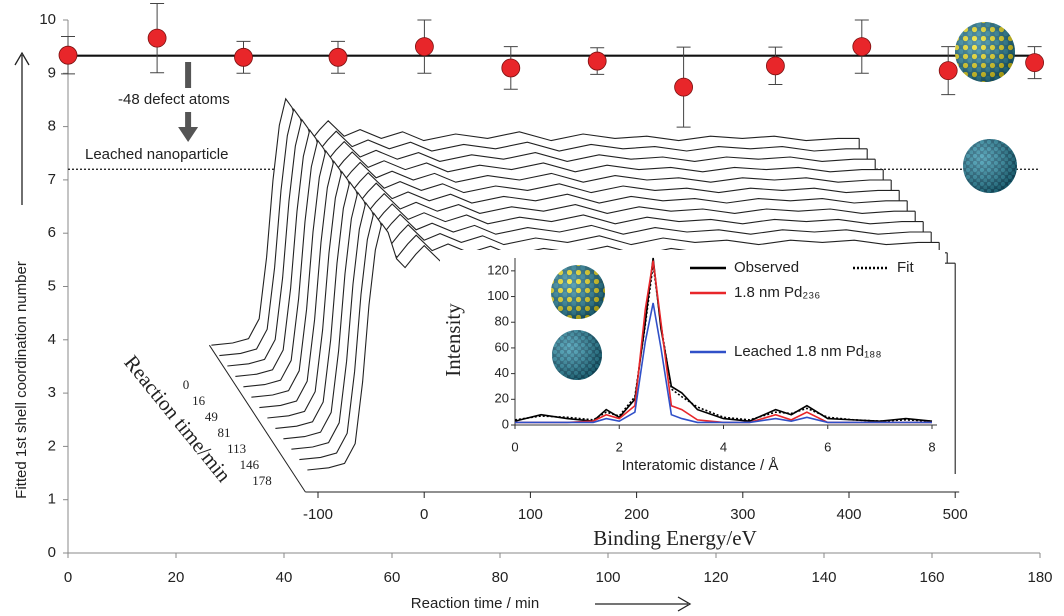 The image size is (1064, 616). Describe the element at coordinates (236, 448) in the screenshot. I see `depth-label: 113` at that location.